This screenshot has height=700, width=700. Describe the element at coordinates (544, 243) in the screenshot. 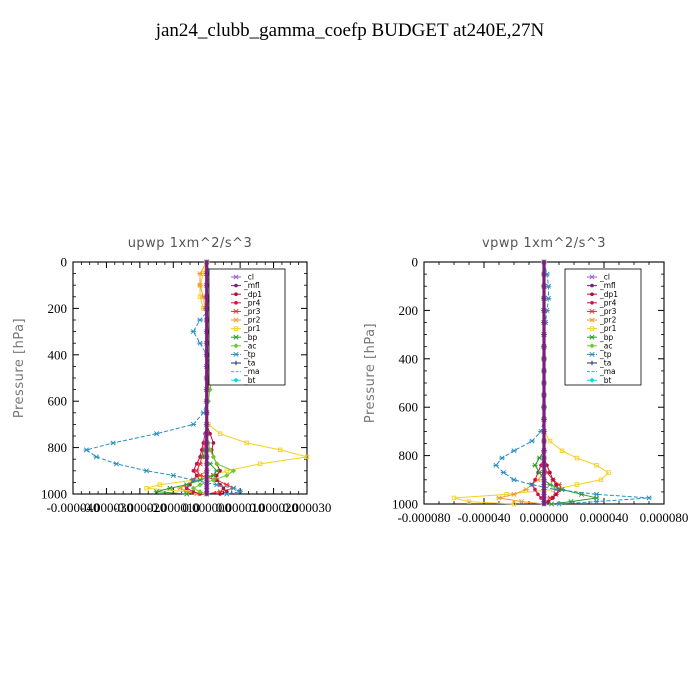

I see `panel-title: vpwp 1xm^2/s^3` at that location.